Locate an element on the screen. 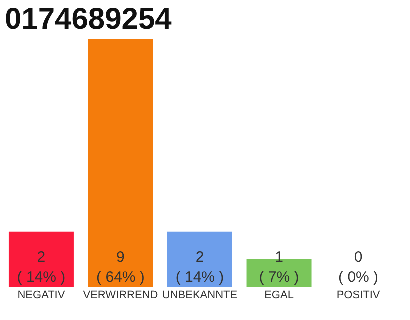 The width and height of the screenshot is (410, 320). data-label: 9 ( 64% ) is located at coordinates (120, 267).